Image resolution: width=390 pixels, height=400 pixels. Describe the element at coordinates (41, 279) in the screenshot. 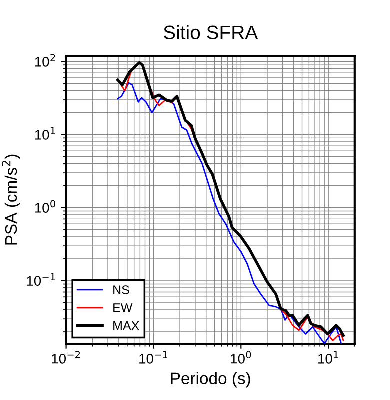

I see `y-tick-label: 10$^{−1}$` at that location.